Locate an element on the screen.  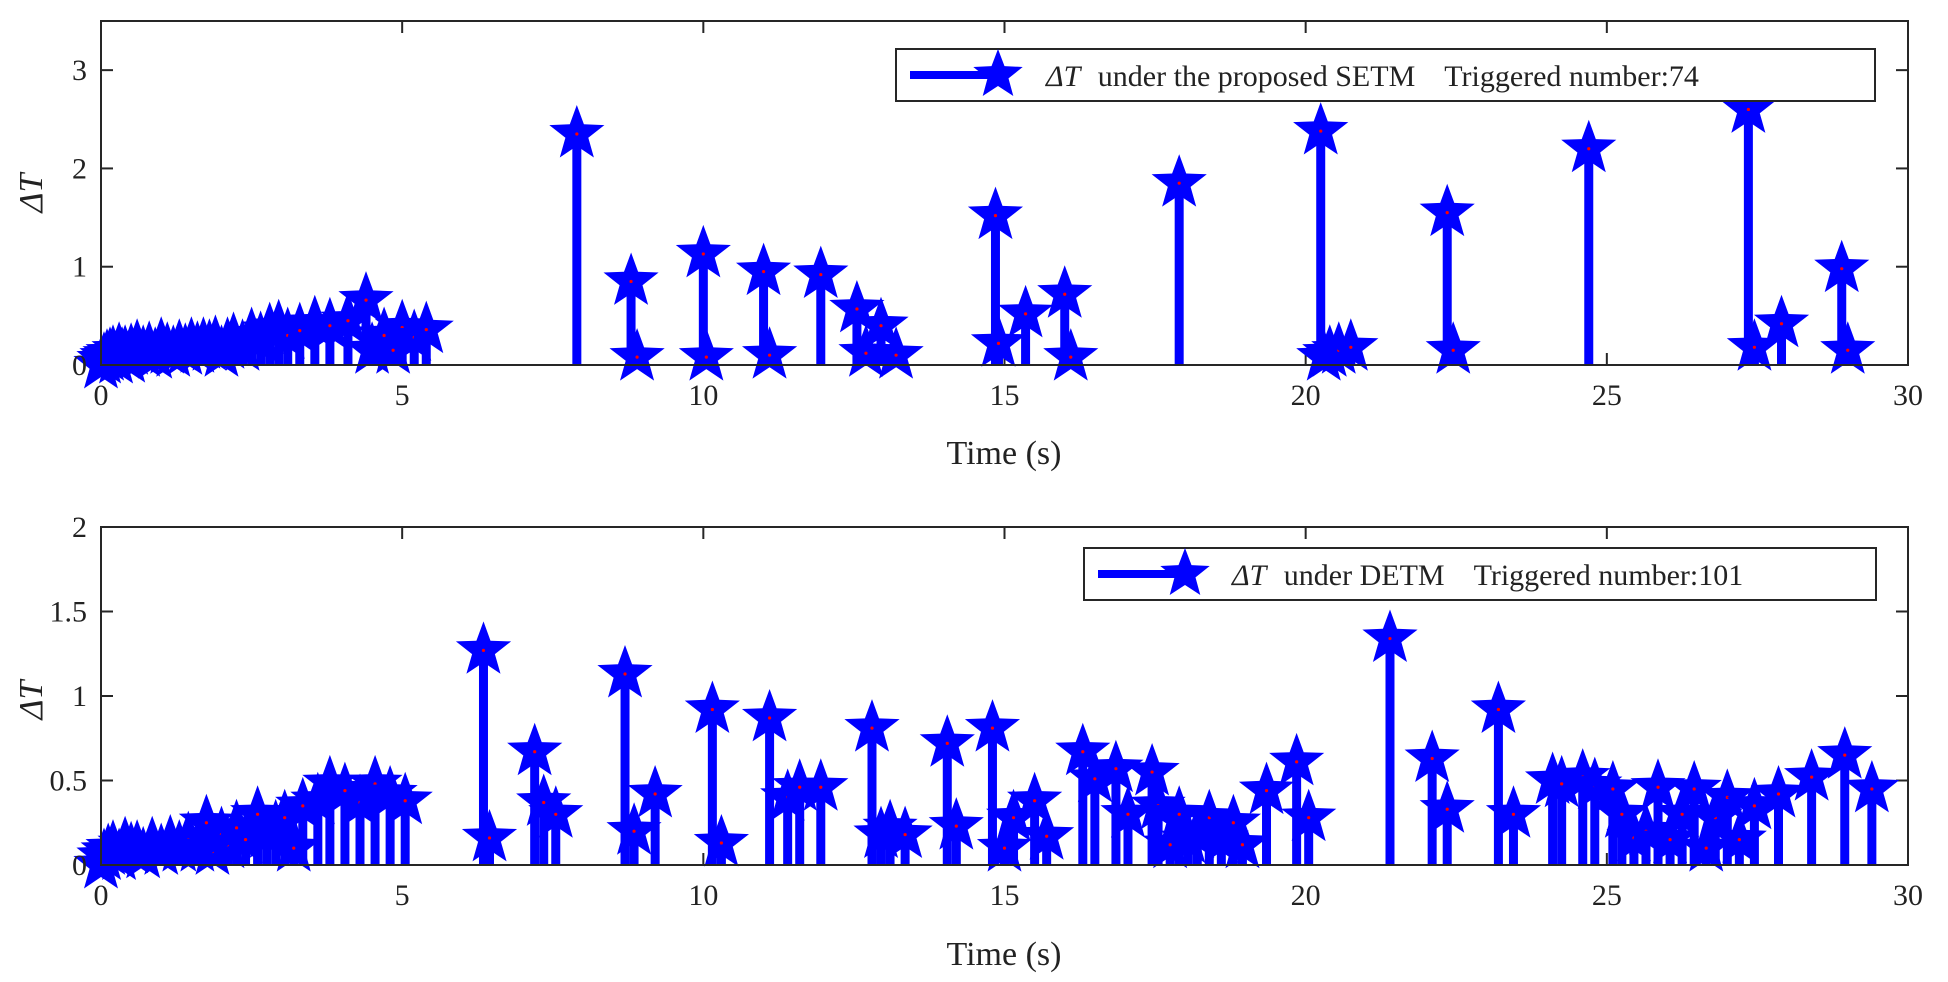
legend-count-top: Triggered number:74 is located at coordinates (1571, 76).